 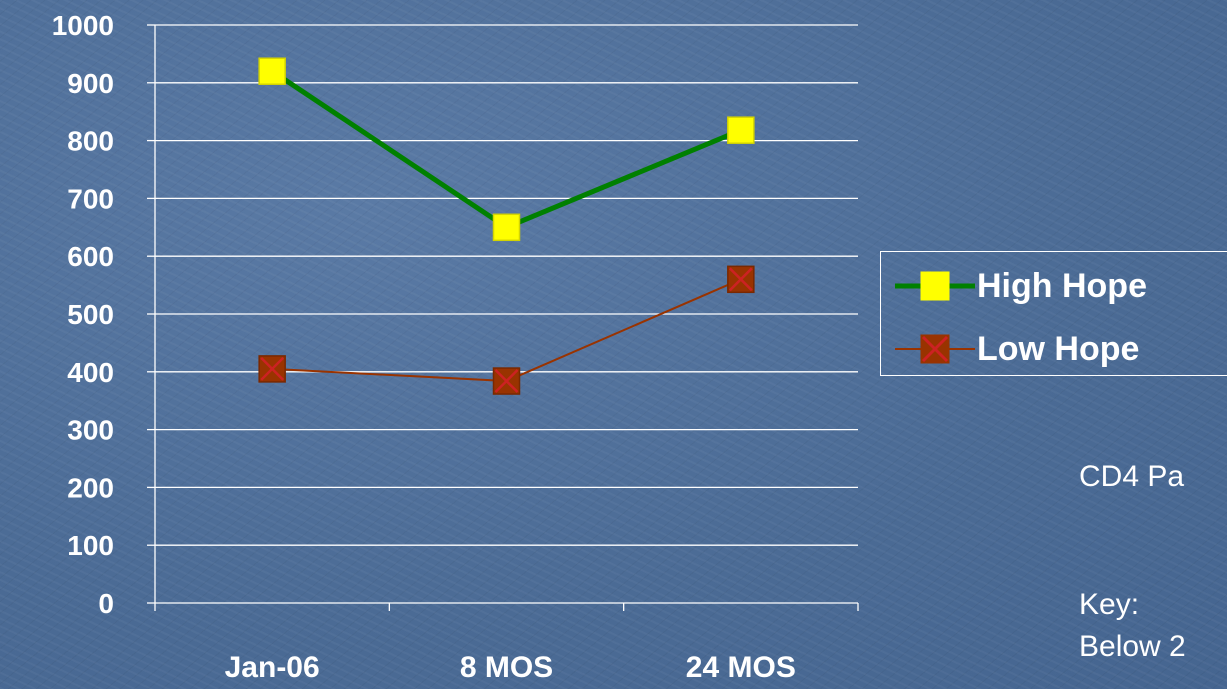 I want to click on y-tick-label: 300, so click(x=90, y=430).